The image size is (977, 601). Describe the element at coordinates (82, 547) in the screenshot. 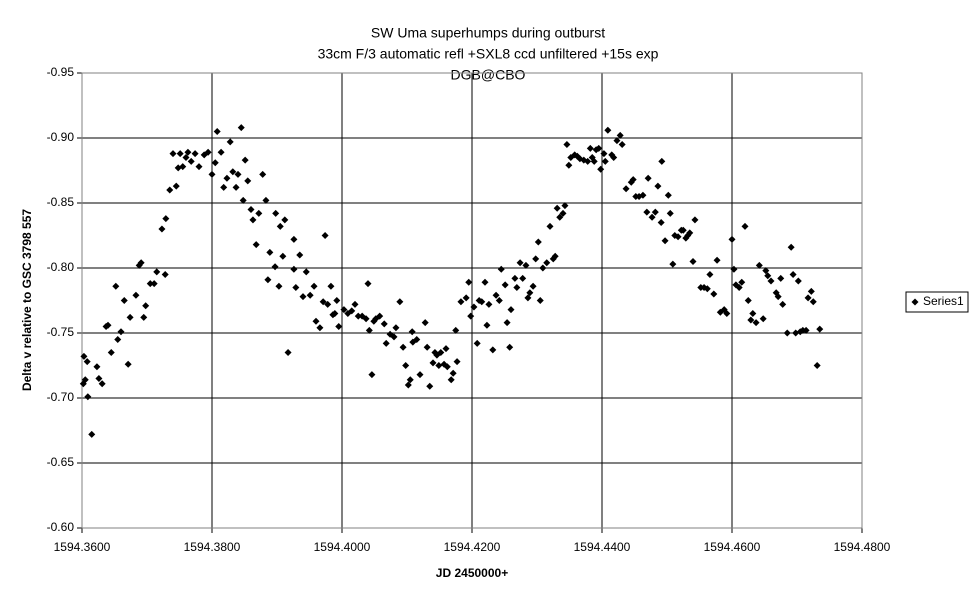

I see `x-tick-label: 1594.3600` at that location.